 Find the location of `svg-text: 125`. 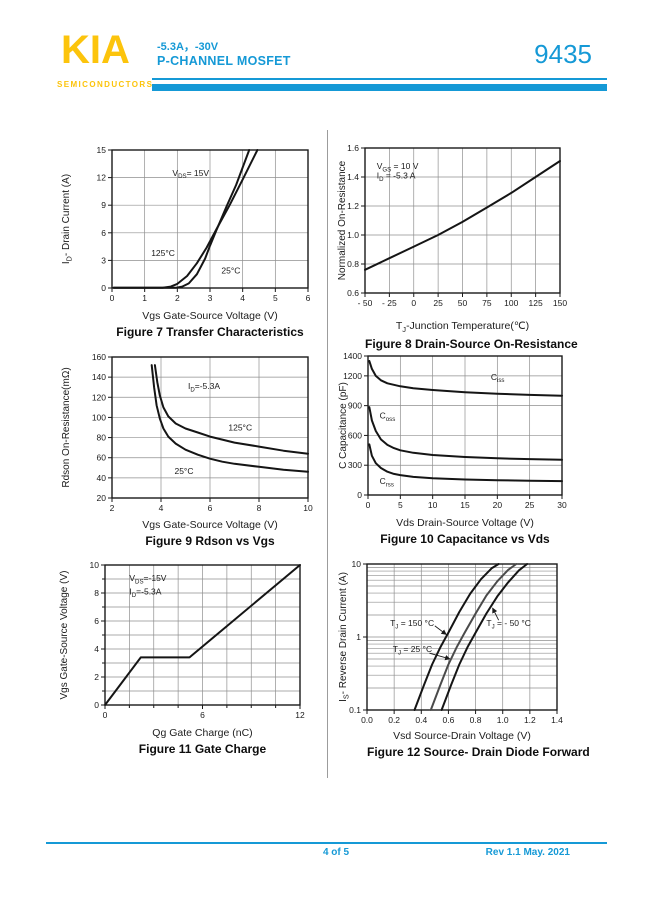

svg-text: 125 is located at coordinates (536, 303).